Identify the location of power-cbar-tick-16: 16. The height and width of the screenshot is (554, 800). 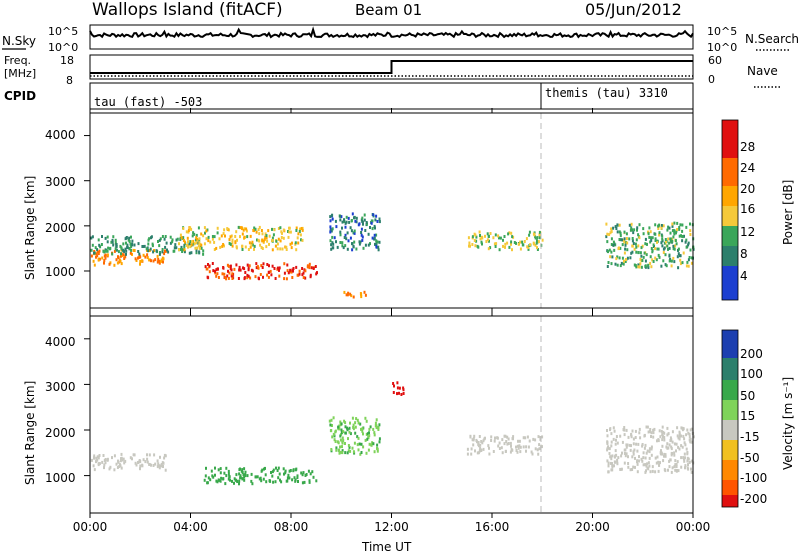
(747, 209).